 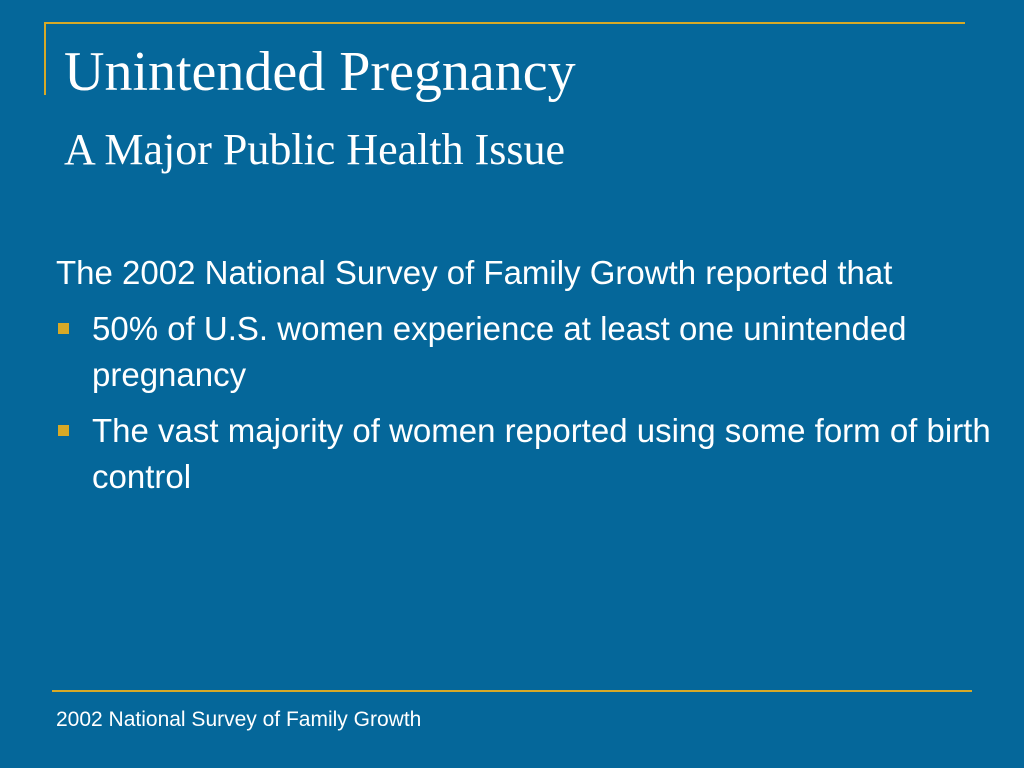 What do you see at coordinates (504, 23) in the screenshot?
I see `title-frame-top-rule` at bounding box center [504, 23].